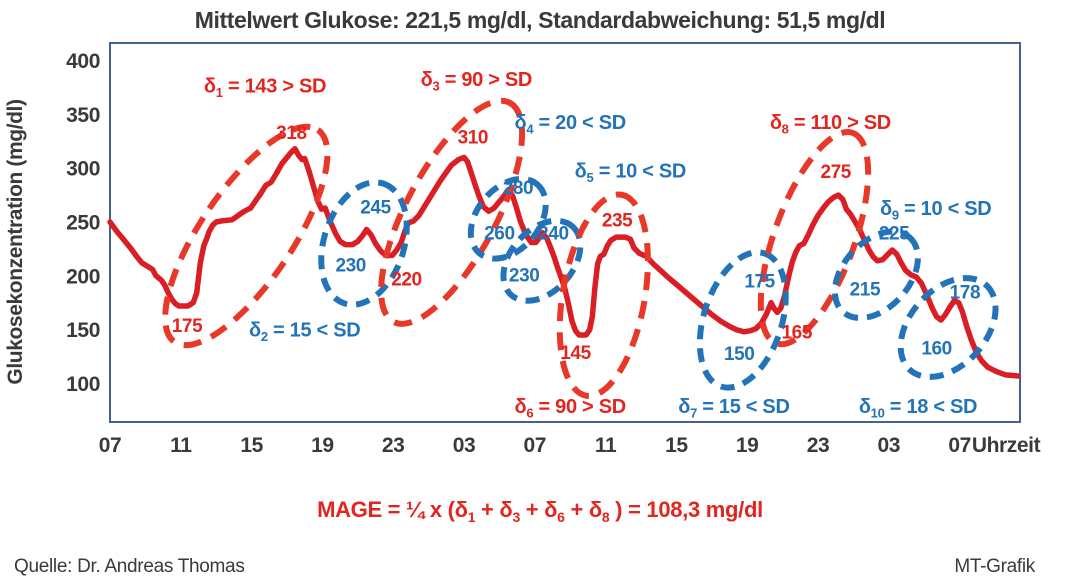 The width and height of the screenshot is (1080, 587). I want to click on y-axis-tick: 250, so click(83, 222).